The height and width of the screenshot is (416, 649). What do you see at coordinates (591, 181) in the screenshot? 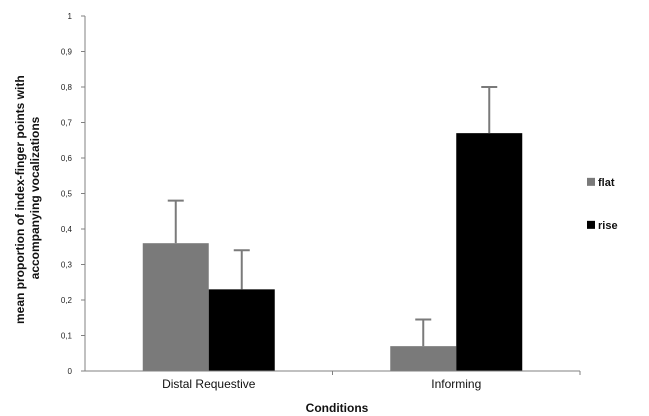
I see `legend-swatch-flat` at bounding box center [591, 181].